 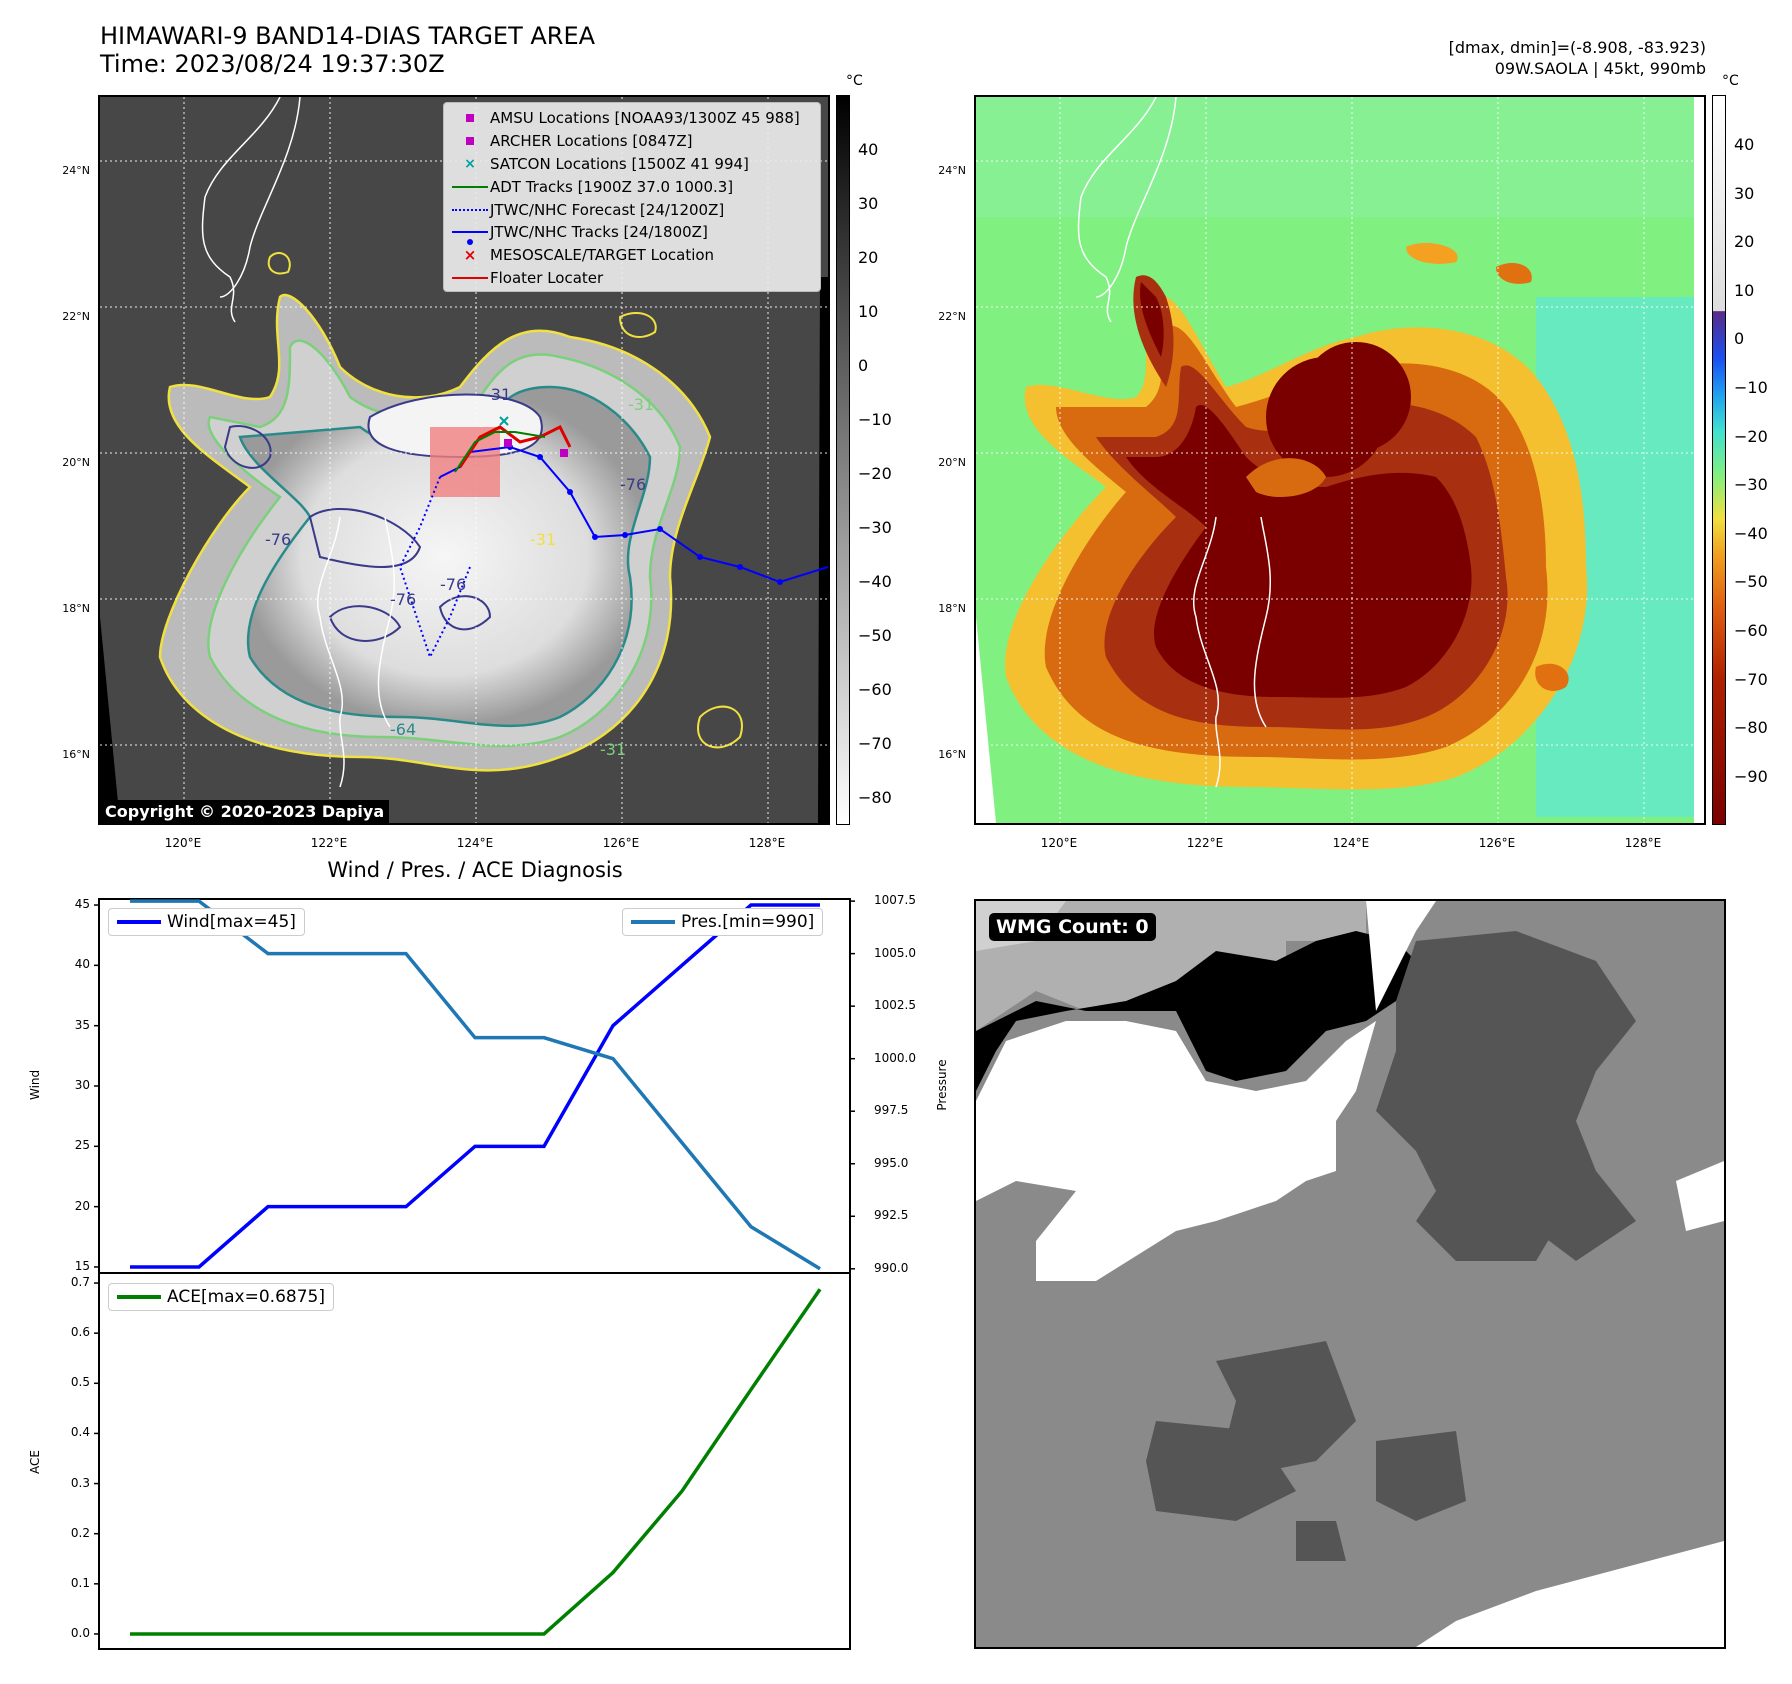 I want to click on wind-axis-label: Wind, so click(x=35, y=1084).